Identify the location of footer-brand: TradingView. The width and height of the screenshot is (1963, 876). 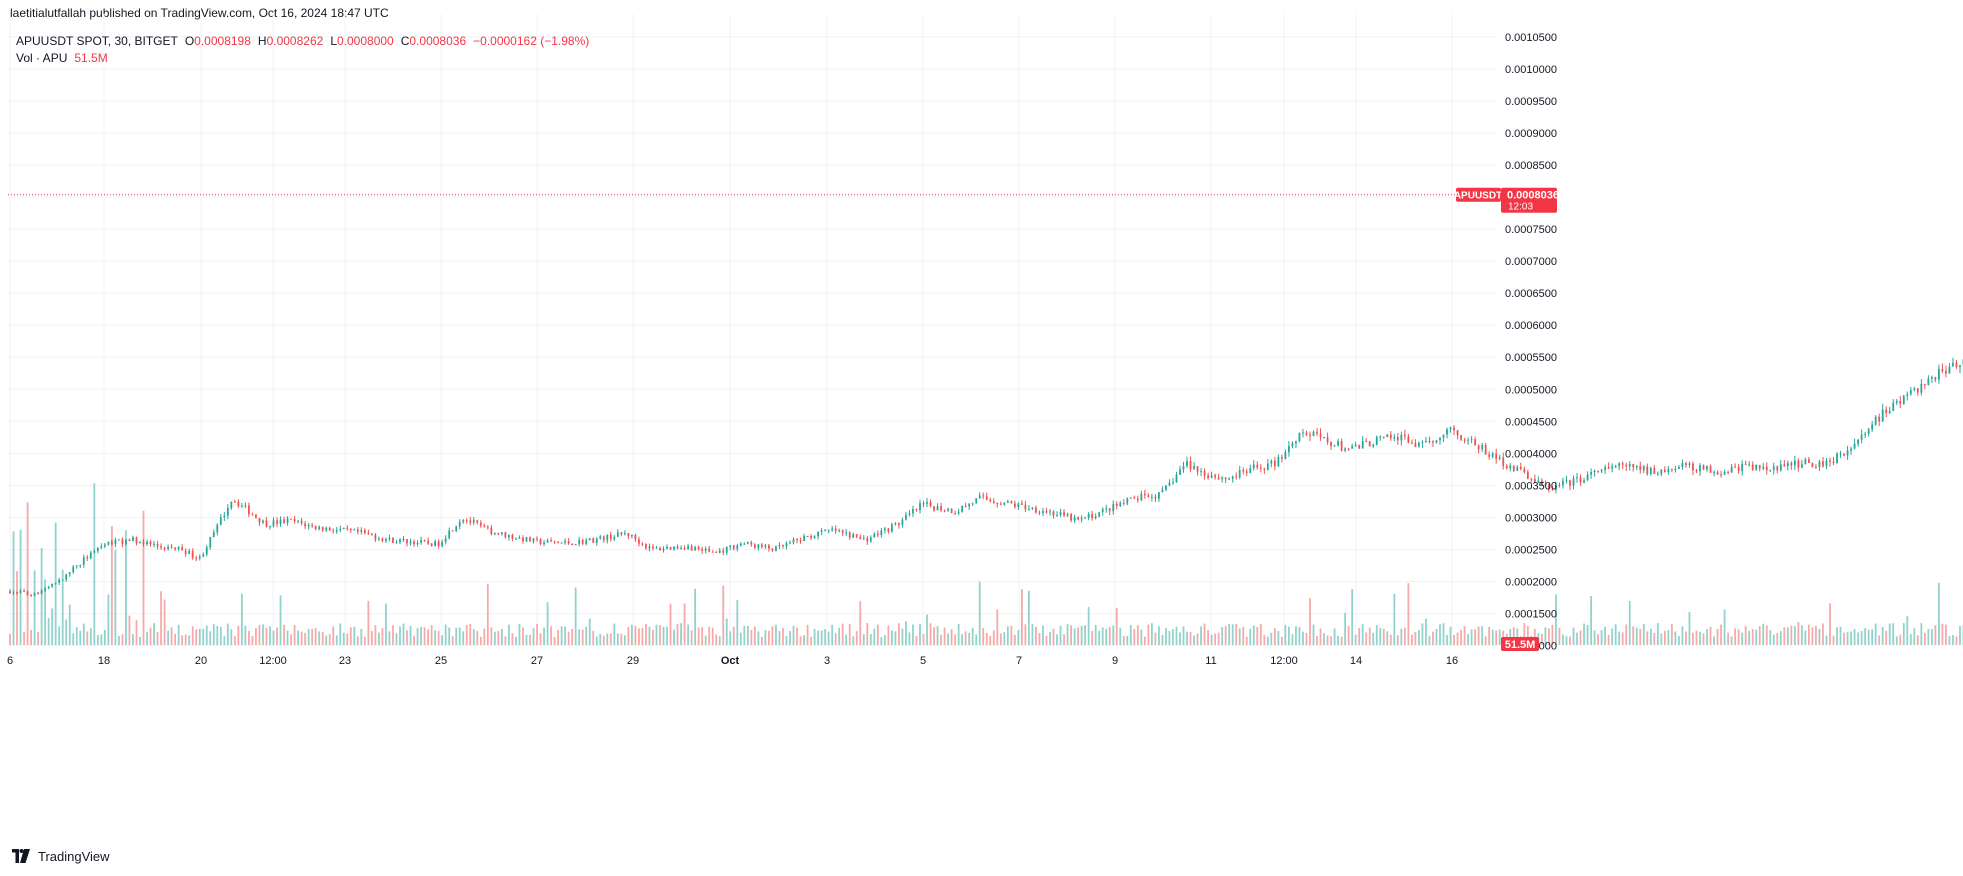
(74, 856).